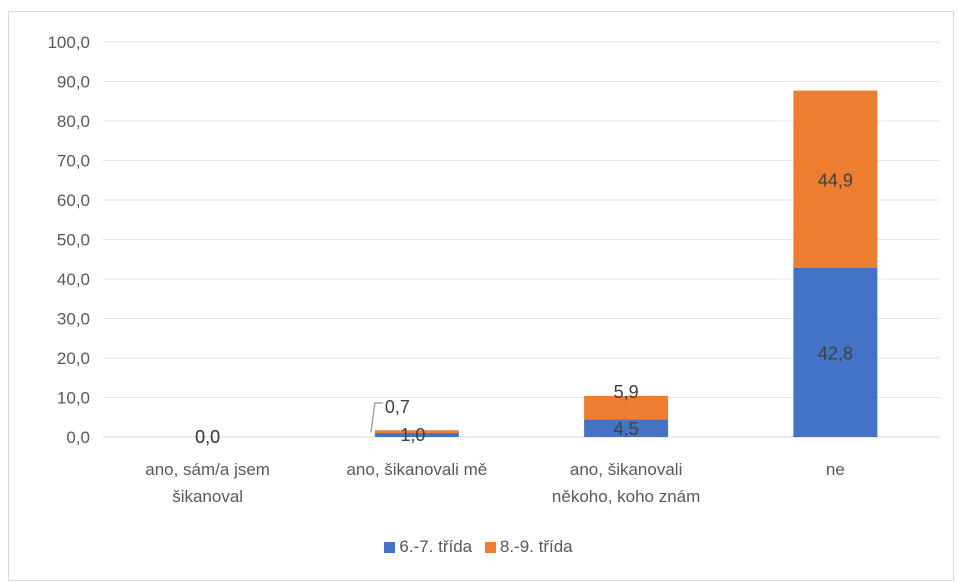  What do you see at coordinates (73, 240) in the screenshot?
I see `y-tick-label-5: 50,0` at bounding box center [73, 240].